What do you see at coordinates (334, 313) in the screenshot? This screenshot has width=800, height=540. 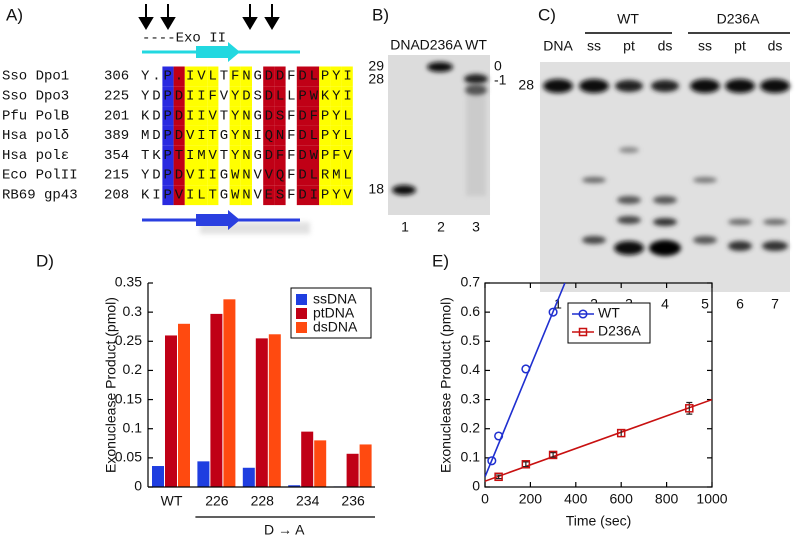 I see `legend-label: ptDNA` at bounding box center [334, 313].